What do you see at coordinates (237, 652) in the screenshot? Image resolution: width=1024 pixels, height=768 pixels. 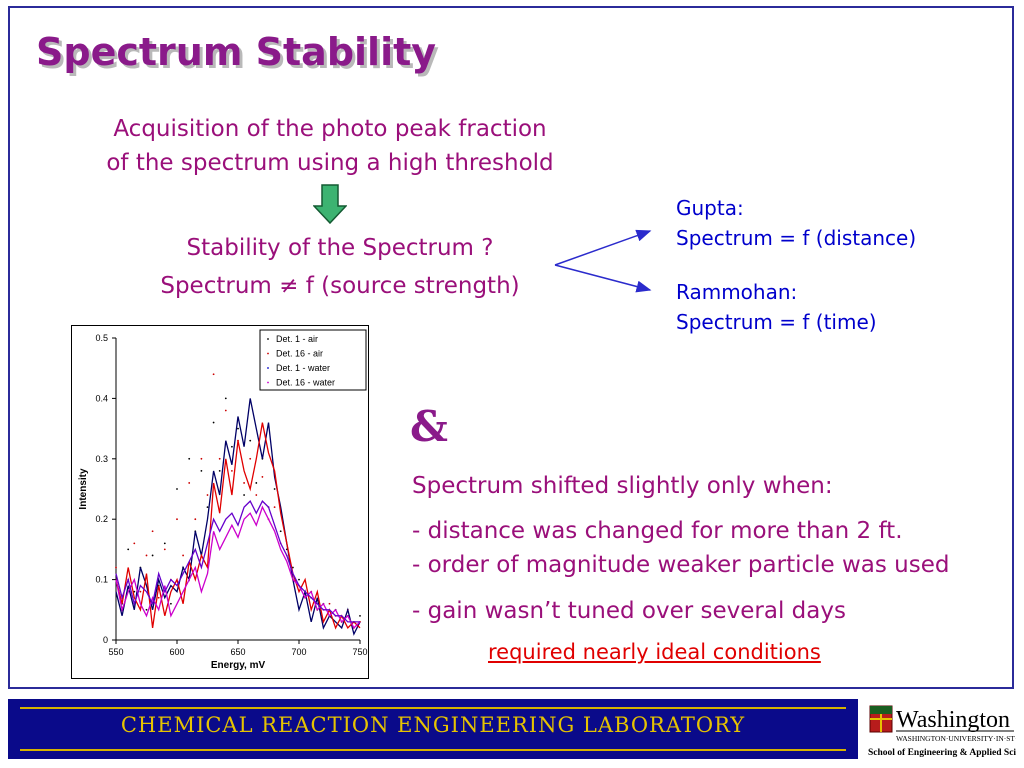 I see `x-tick-label: 650` at bounding box center [237, 652].